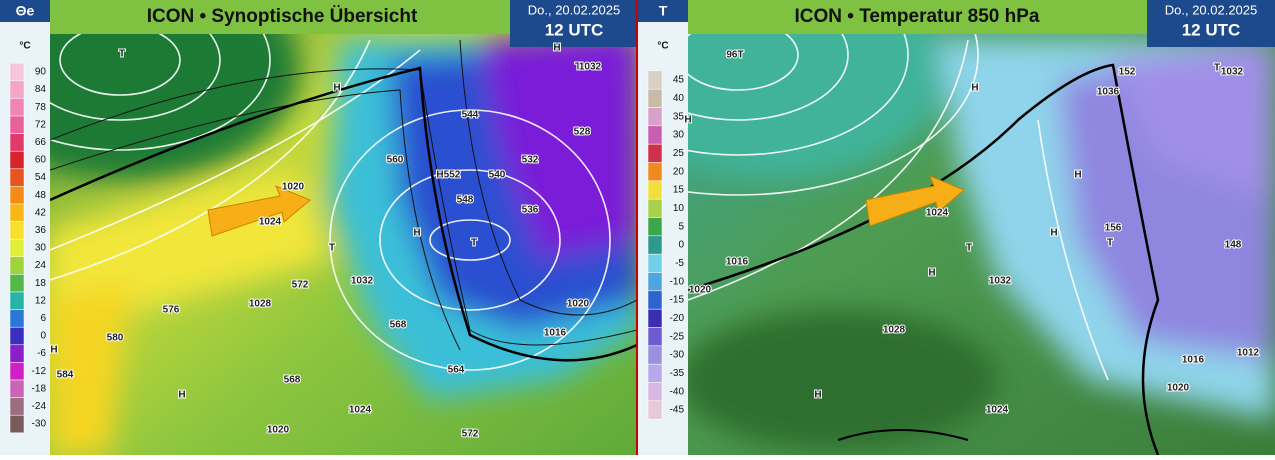 The image size is (1275, 460). I want to click on map-label: 1028, so click(260, 304).